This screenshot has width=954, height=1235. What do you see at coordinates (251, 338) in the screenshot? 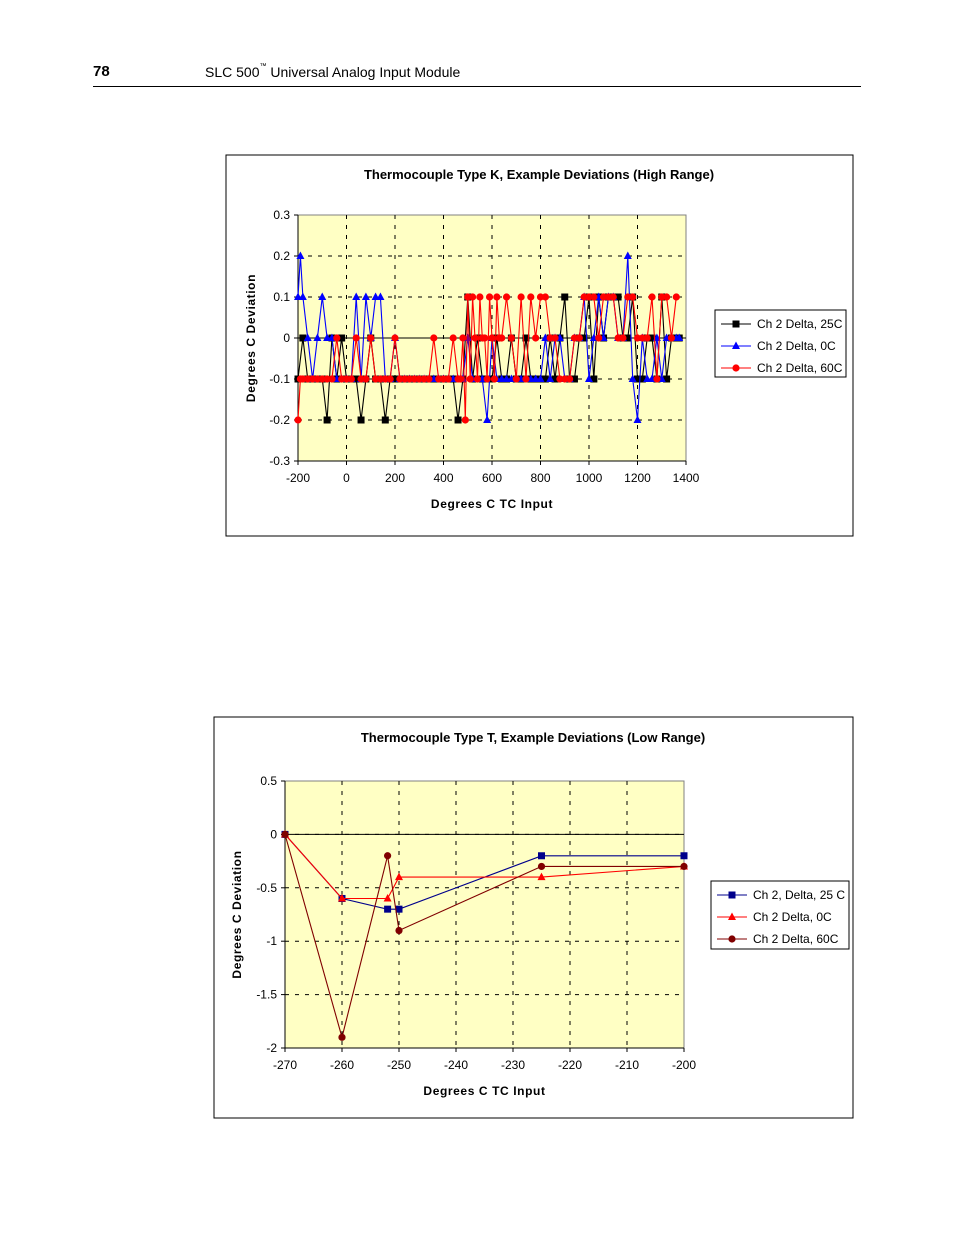
I see `k-y-axis-label: Degrees C Deviation` at bounding box center [251, 338].